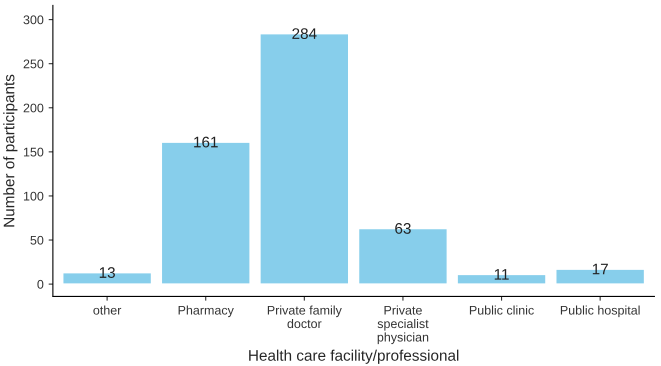 The image size is (661, 366). What do you see at coordinates (34, 108) in the screenshot?
I see `y-tick-label: 200` at bounding box center [34, 108].